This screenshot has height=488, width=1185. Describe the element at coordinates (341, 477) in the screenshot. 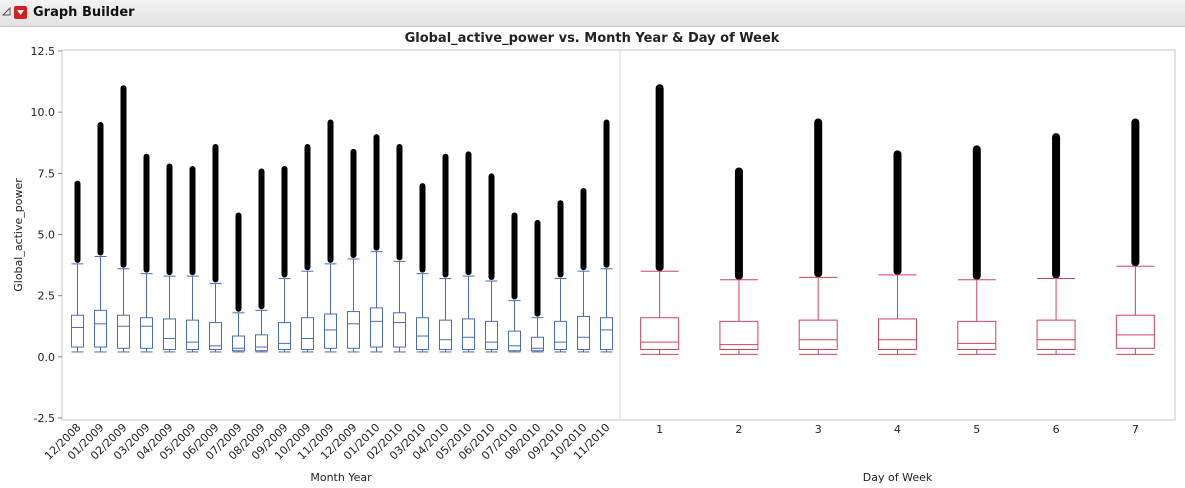

I see `x-axis-label: Month Year` at that location.